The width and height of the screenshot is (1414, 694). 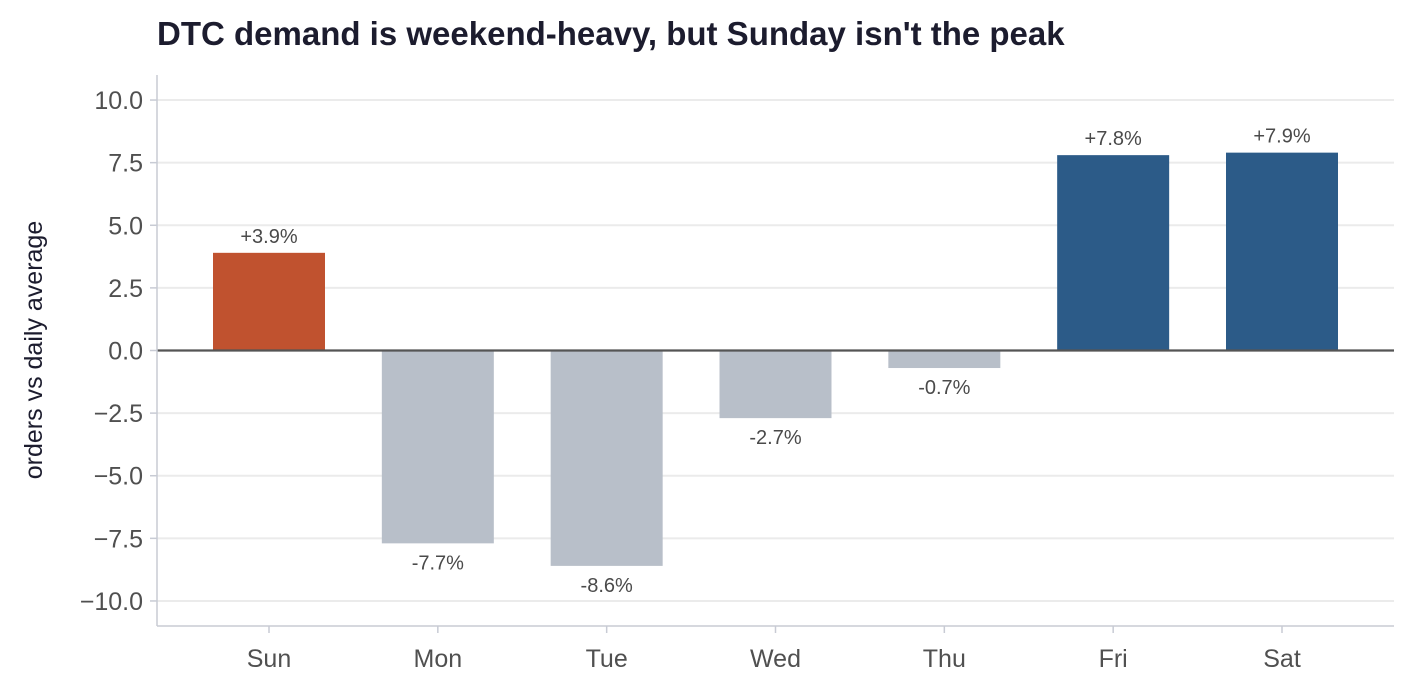 What do you see at coordinates (1113, 139) in the screenshot?
I see `data-label: +7.8%` at bounding box center [1113, 139].